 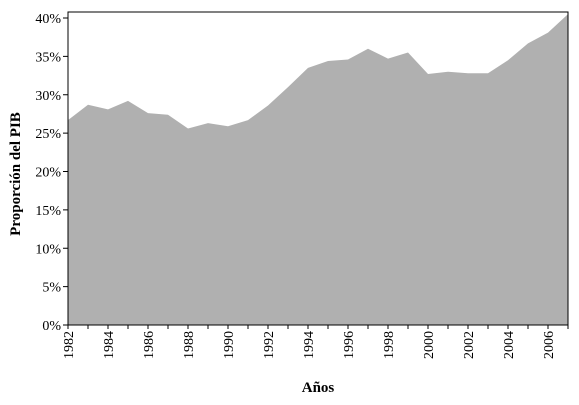 I want to click on y-tick-label: 20%, so click(x=48, y=173).